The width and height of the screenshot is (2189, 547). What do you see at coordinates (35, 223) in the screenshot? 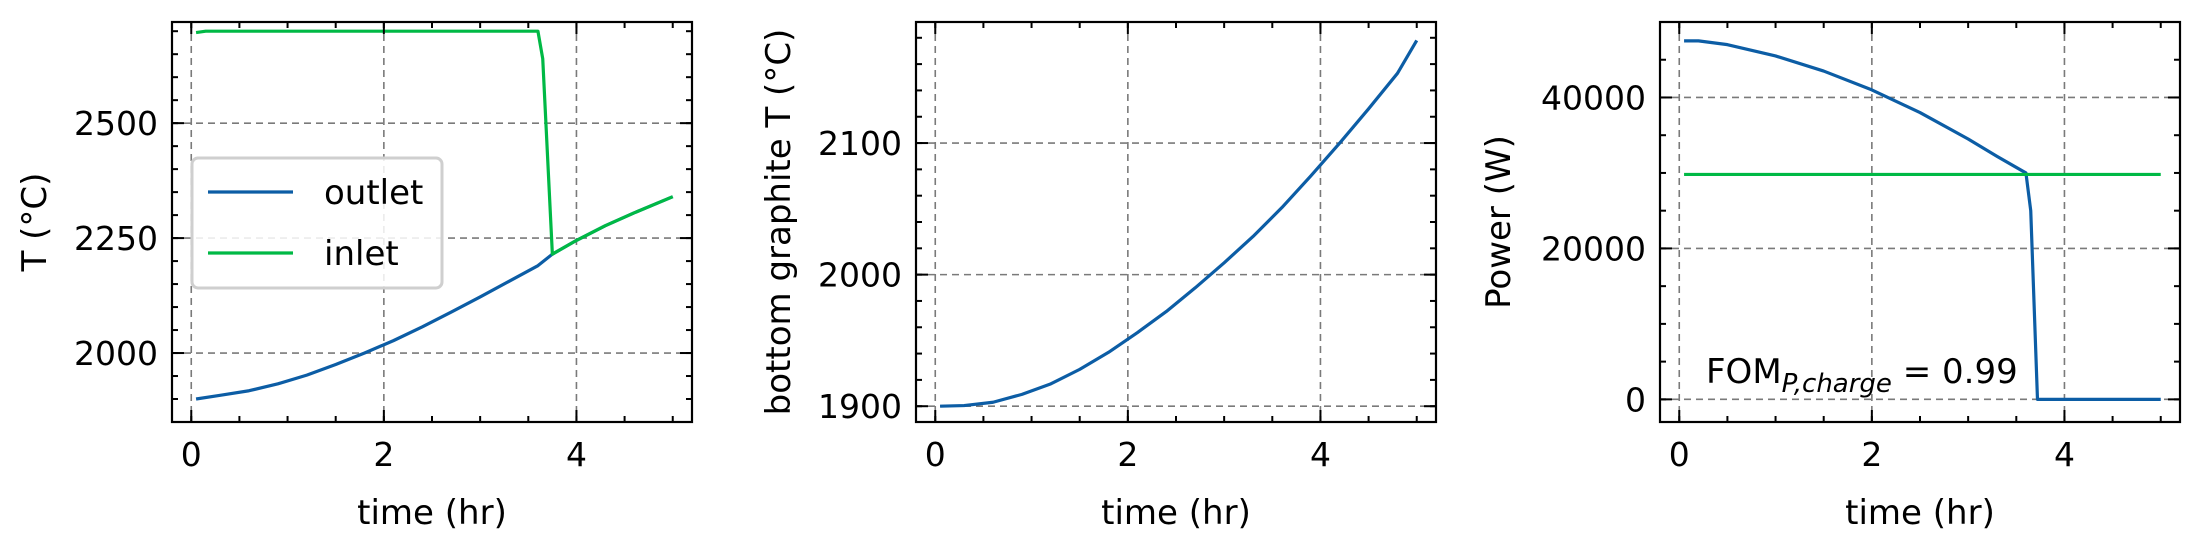
I see `y-axis-label: T (°C)` at bounding box center [35, 223].